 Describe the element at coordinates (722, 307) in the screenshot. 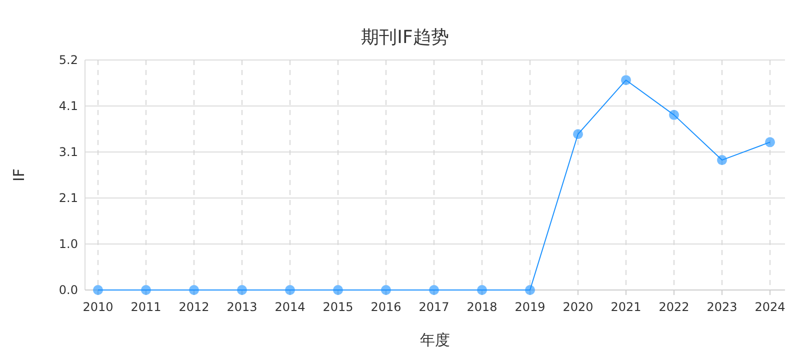

I see `x-tick-label: 2023` at that location.